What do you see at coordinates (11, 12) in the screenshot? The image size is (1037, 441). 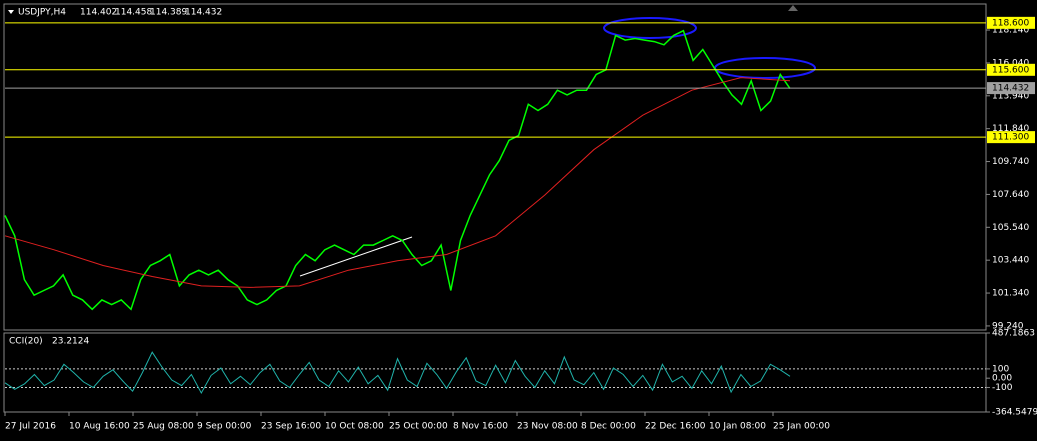 I see `menu-arrow` at bounding box center [11, 12].